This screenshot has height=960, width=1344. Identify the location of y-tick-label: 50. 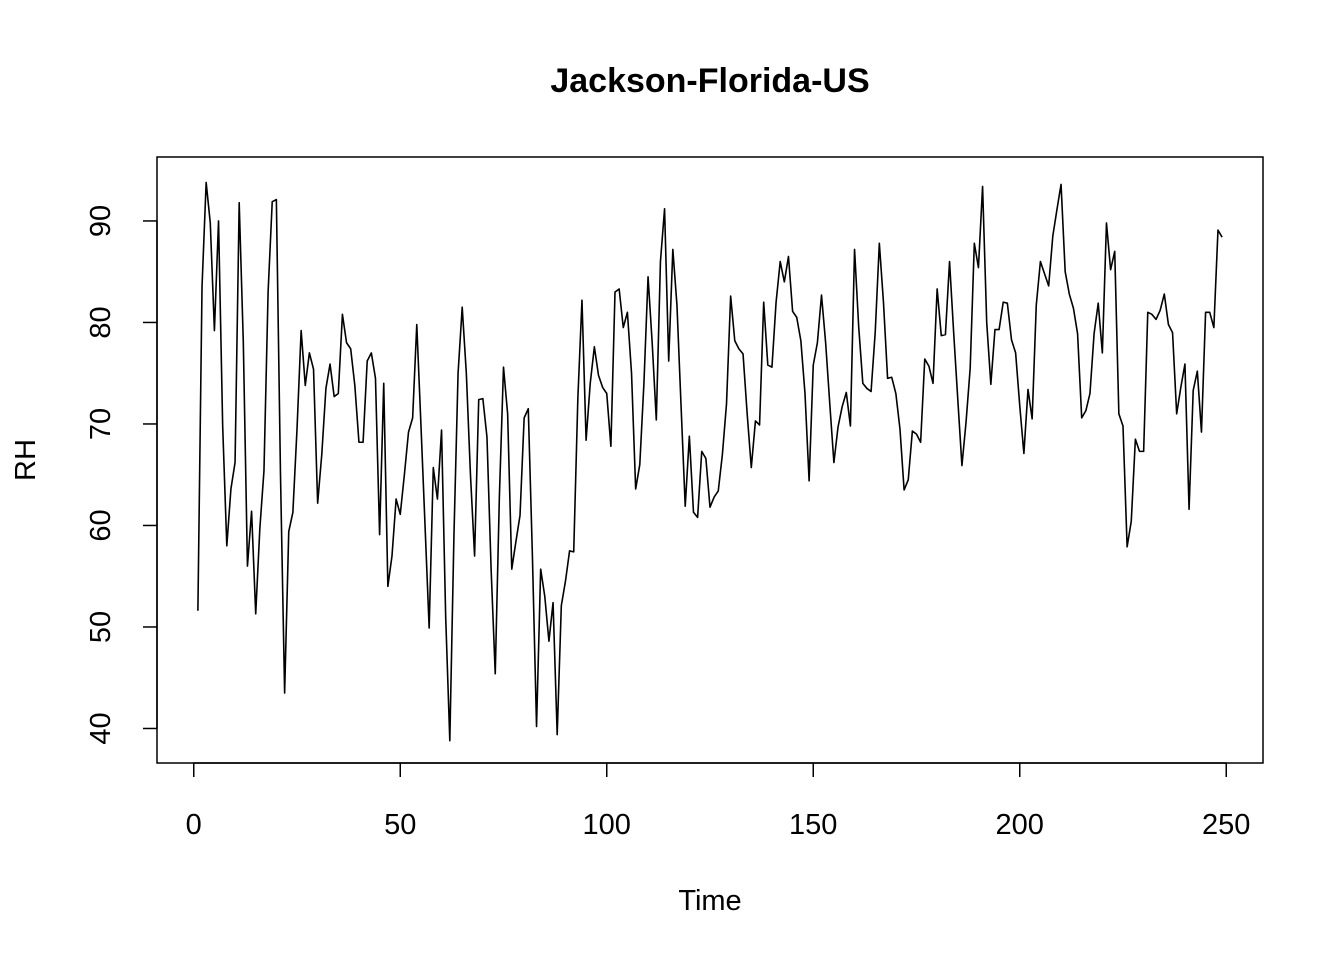
(101, 627).